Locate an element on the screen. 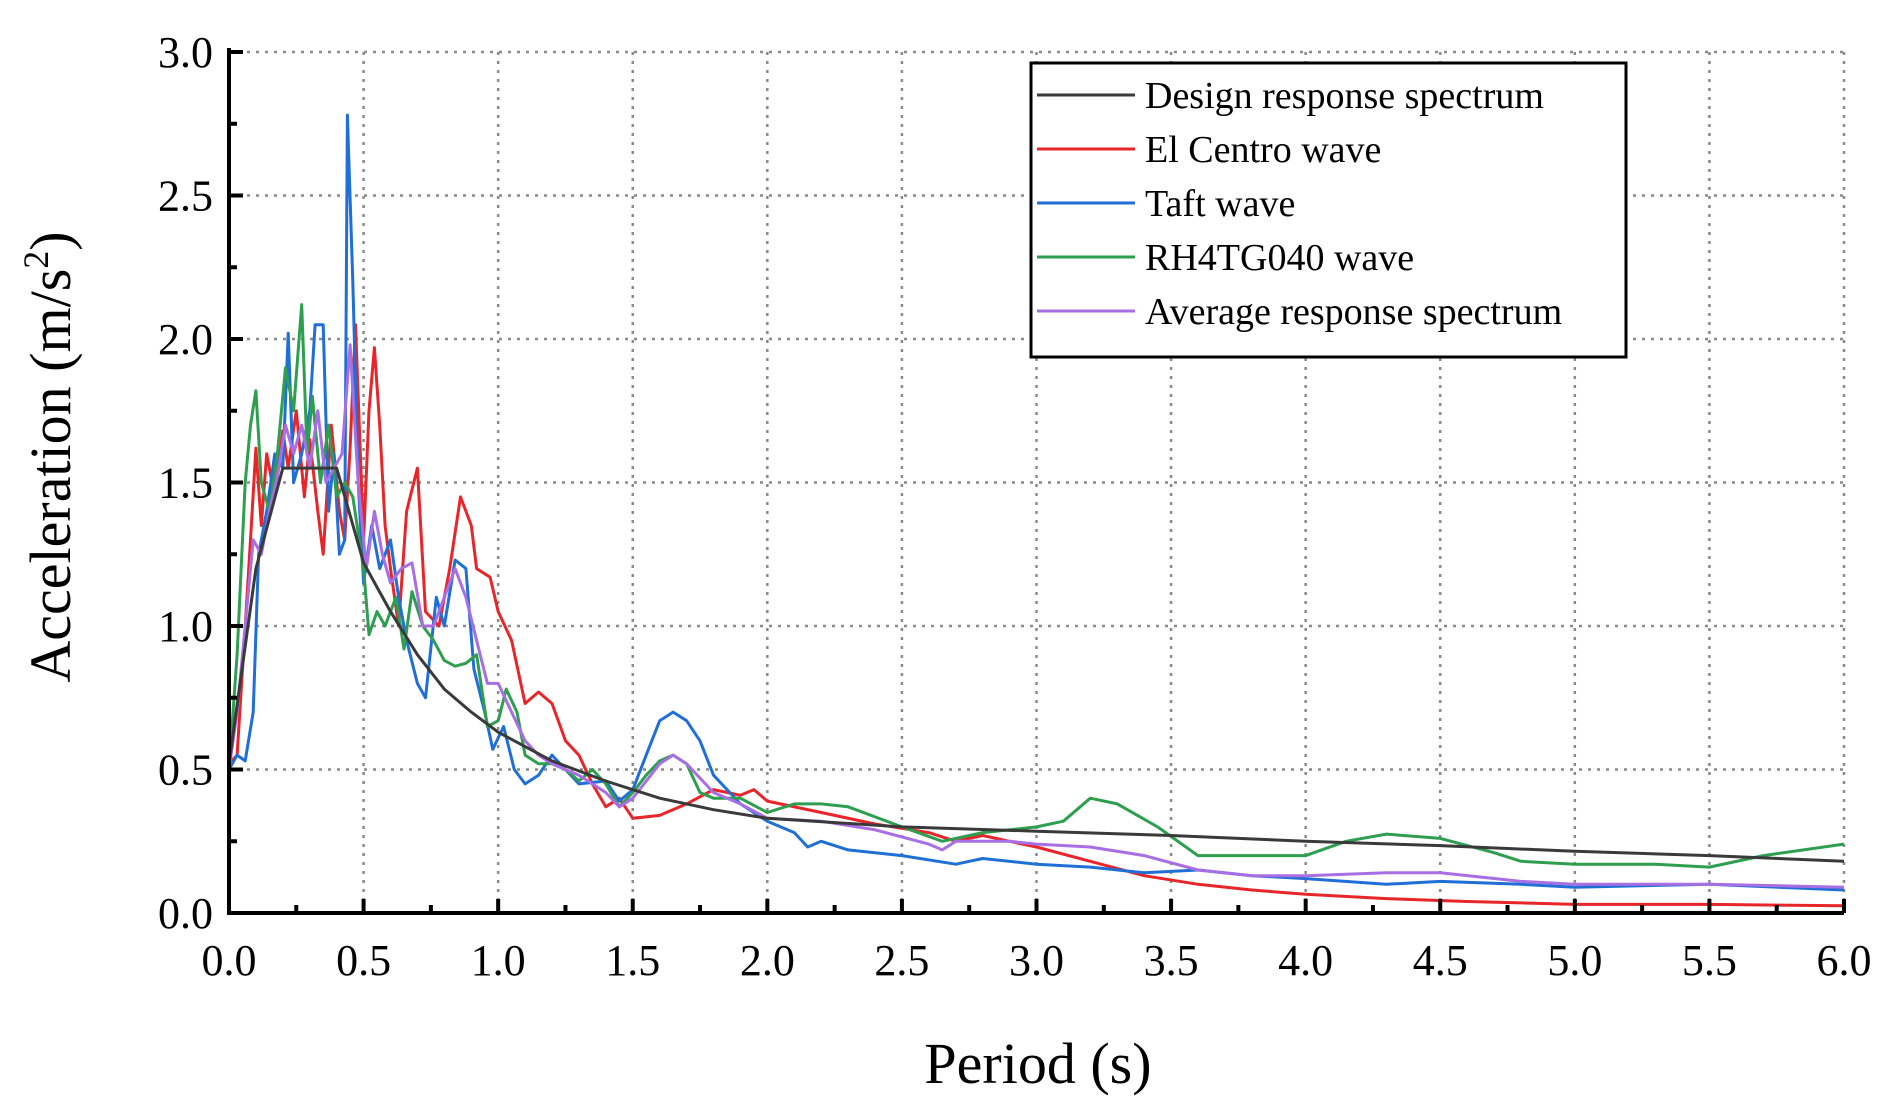  x-tick-label: 0.0 is located at coordinates (229, 960).